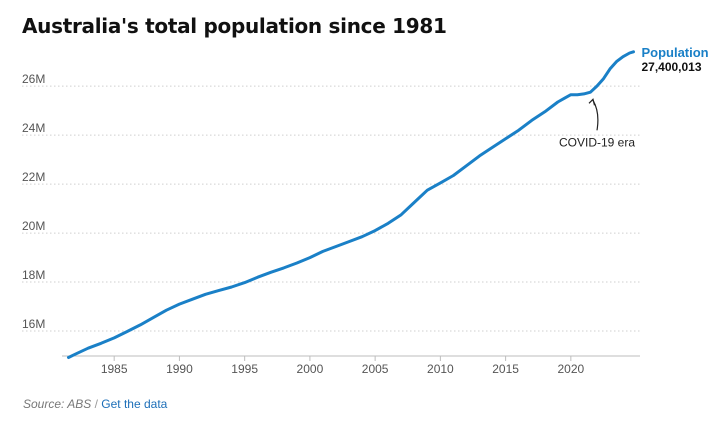  Describe the element at coordinates (244, 369) in the screenshot. I see `x-tick-label: 1995` at that location.